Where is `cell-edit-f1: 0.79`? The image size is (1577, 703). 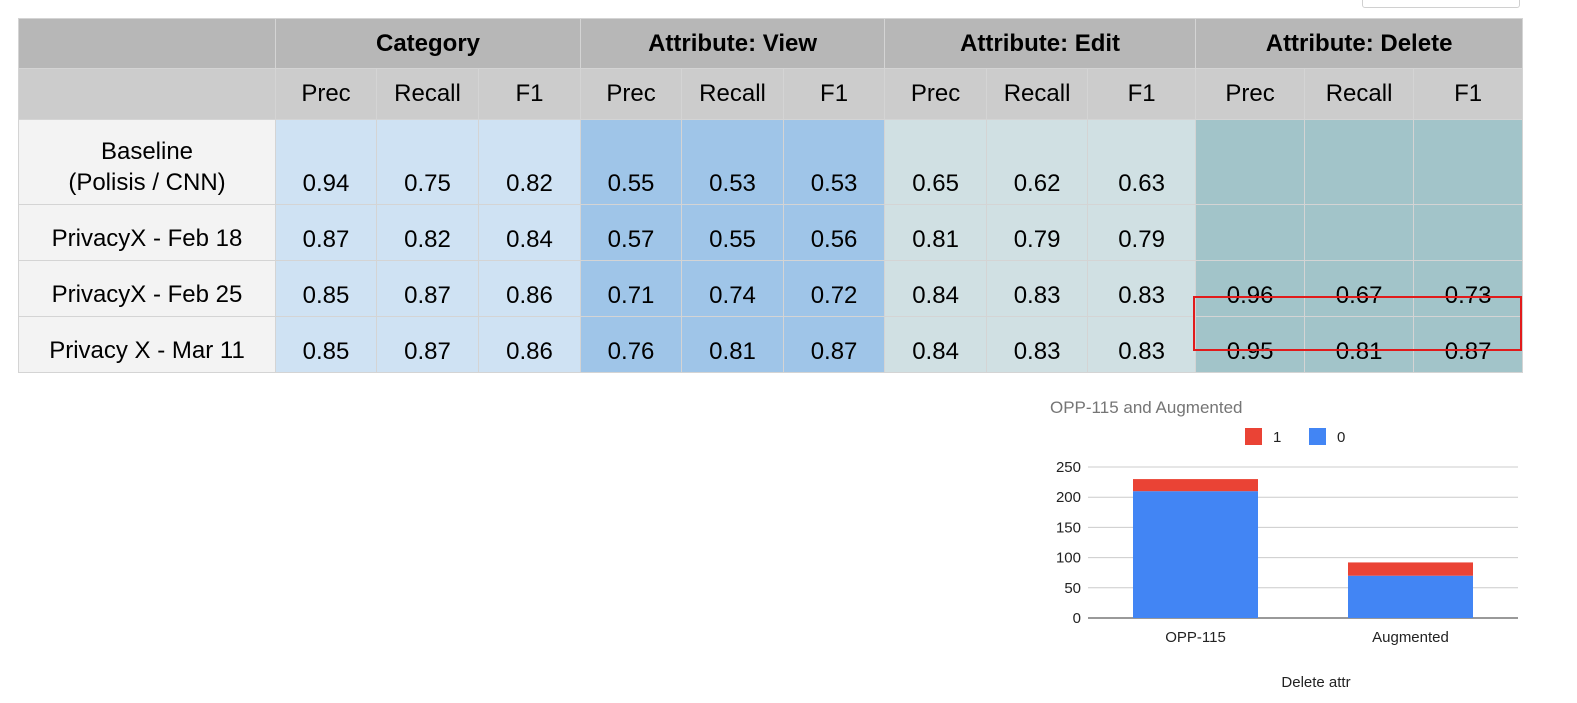 cell-edit-f1: 0.79 is located at coordinates (1142, 232).